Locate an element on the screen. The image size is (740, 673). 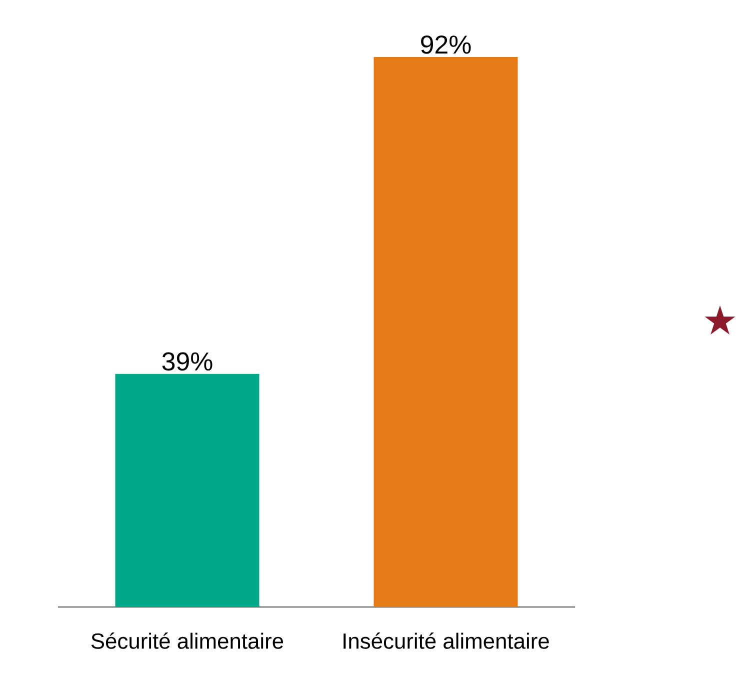
x-tick-label: Insécurité alimentaire is located at coordinates (446, 640).